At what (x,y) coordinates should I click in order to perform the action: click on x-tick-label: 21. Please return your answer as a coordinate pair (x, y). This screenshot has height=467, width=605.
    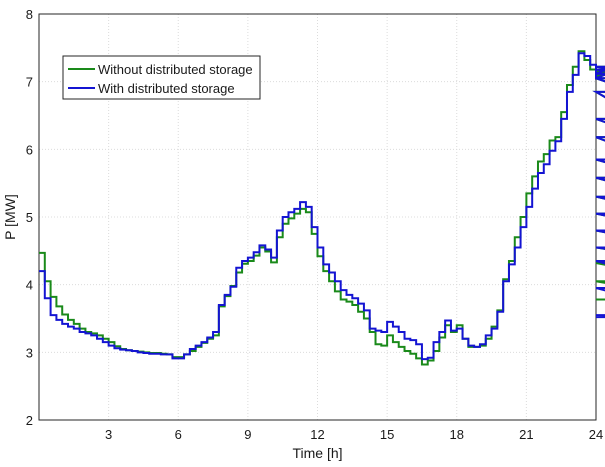
    Looking at the image, I should click on (526, 434).